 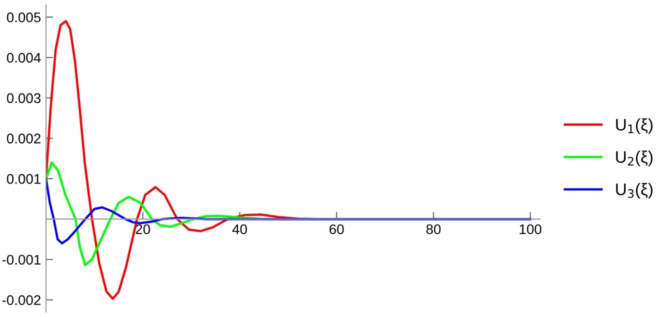 I want to click on legend-label: U$_{2}$(ξ), so click(x=634, y=158).